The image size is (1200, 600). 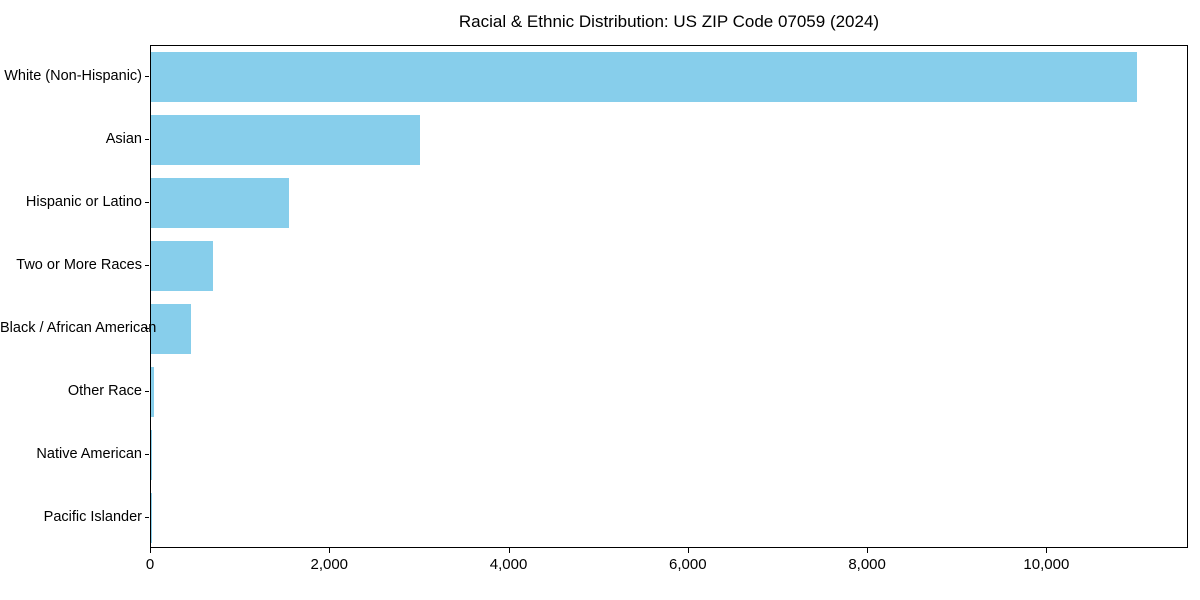 What do you see at coordinates (867, 564) in the screenshot?
I see `x-tick-label: 8,000` at bounding box center [867, 564].